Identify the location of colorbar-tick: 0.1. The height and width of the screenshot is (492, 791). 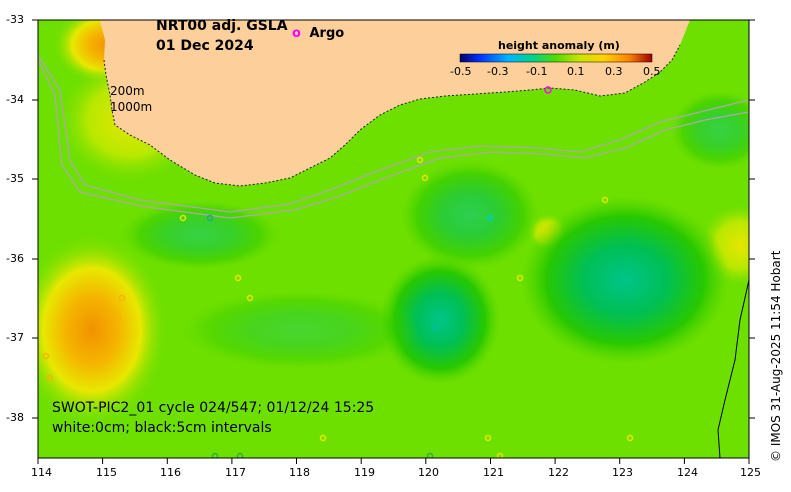
(576, 71).